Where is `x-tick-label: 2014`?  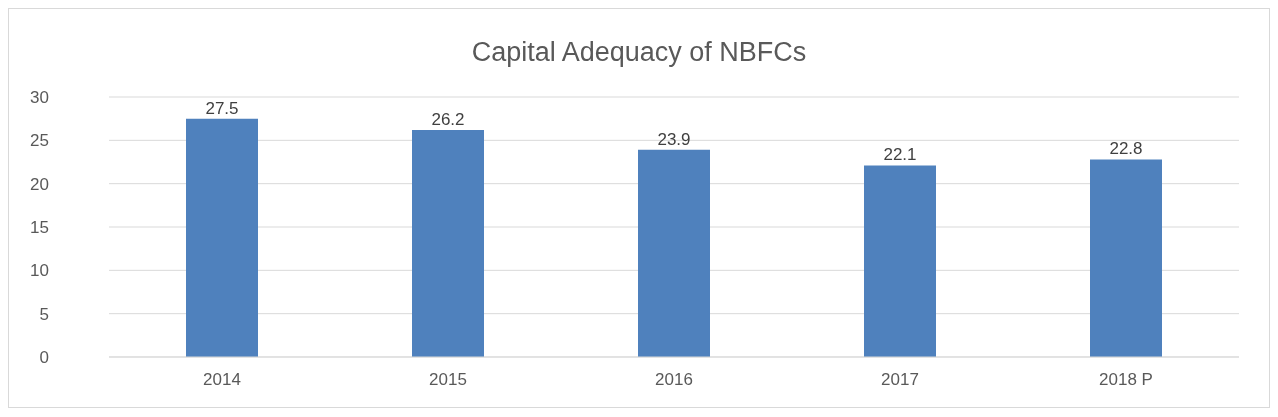
x-tick-label: 2014 is located at coordinates (222, 380).